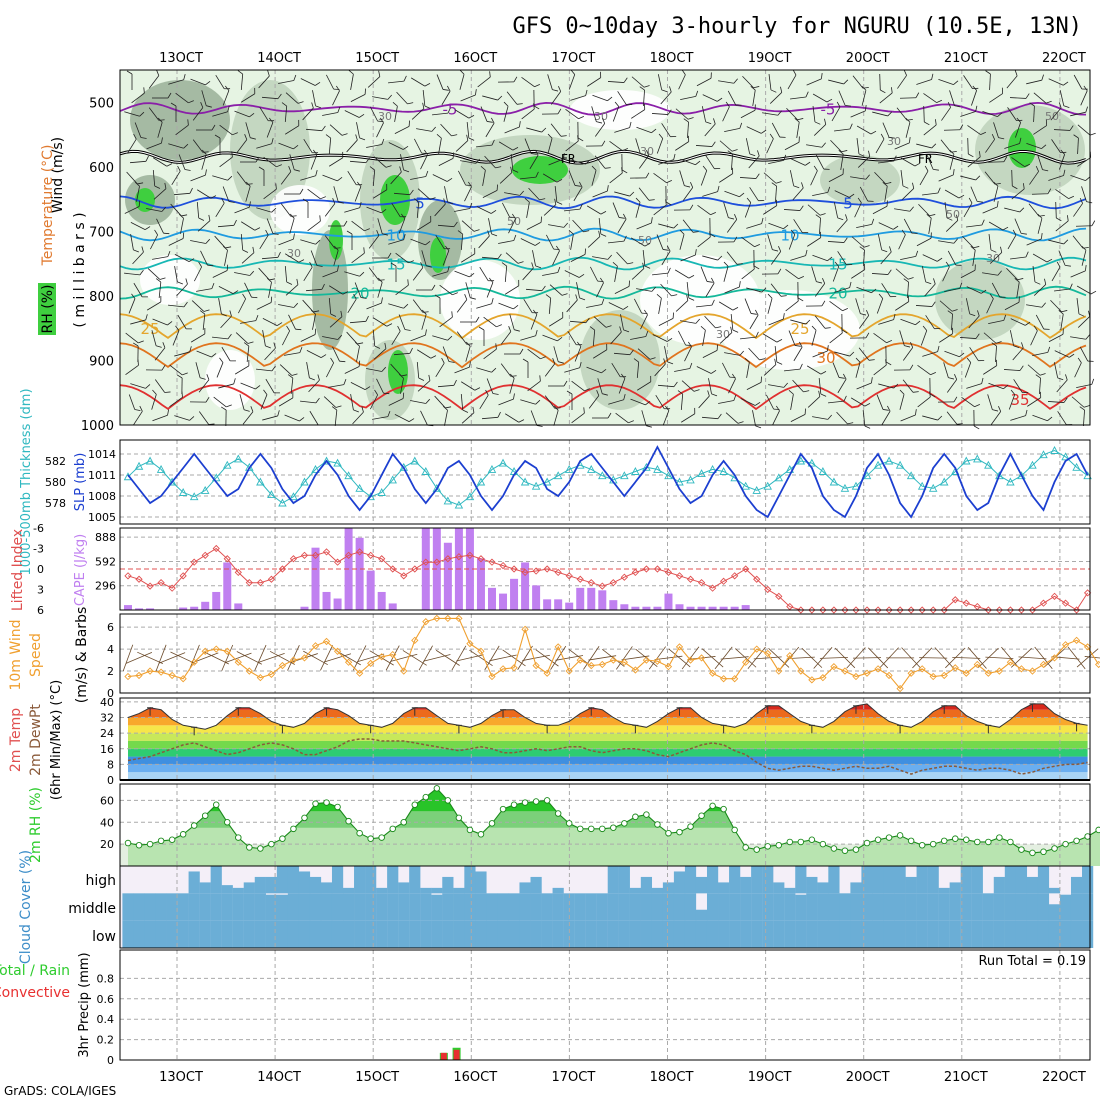 The image size is (1100, 1100). I want to click on run-total-label: Run Total = 0.19, so click(1032, 961).